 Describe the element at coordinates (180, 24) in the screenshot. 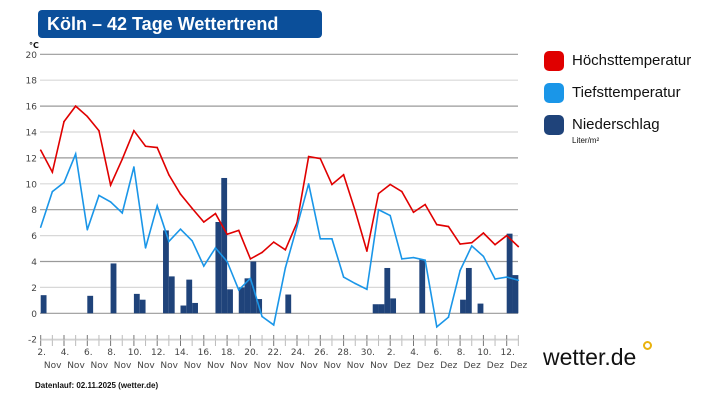

I see `chart-title: Köln – 42 Tage Wettertrend` at that location.